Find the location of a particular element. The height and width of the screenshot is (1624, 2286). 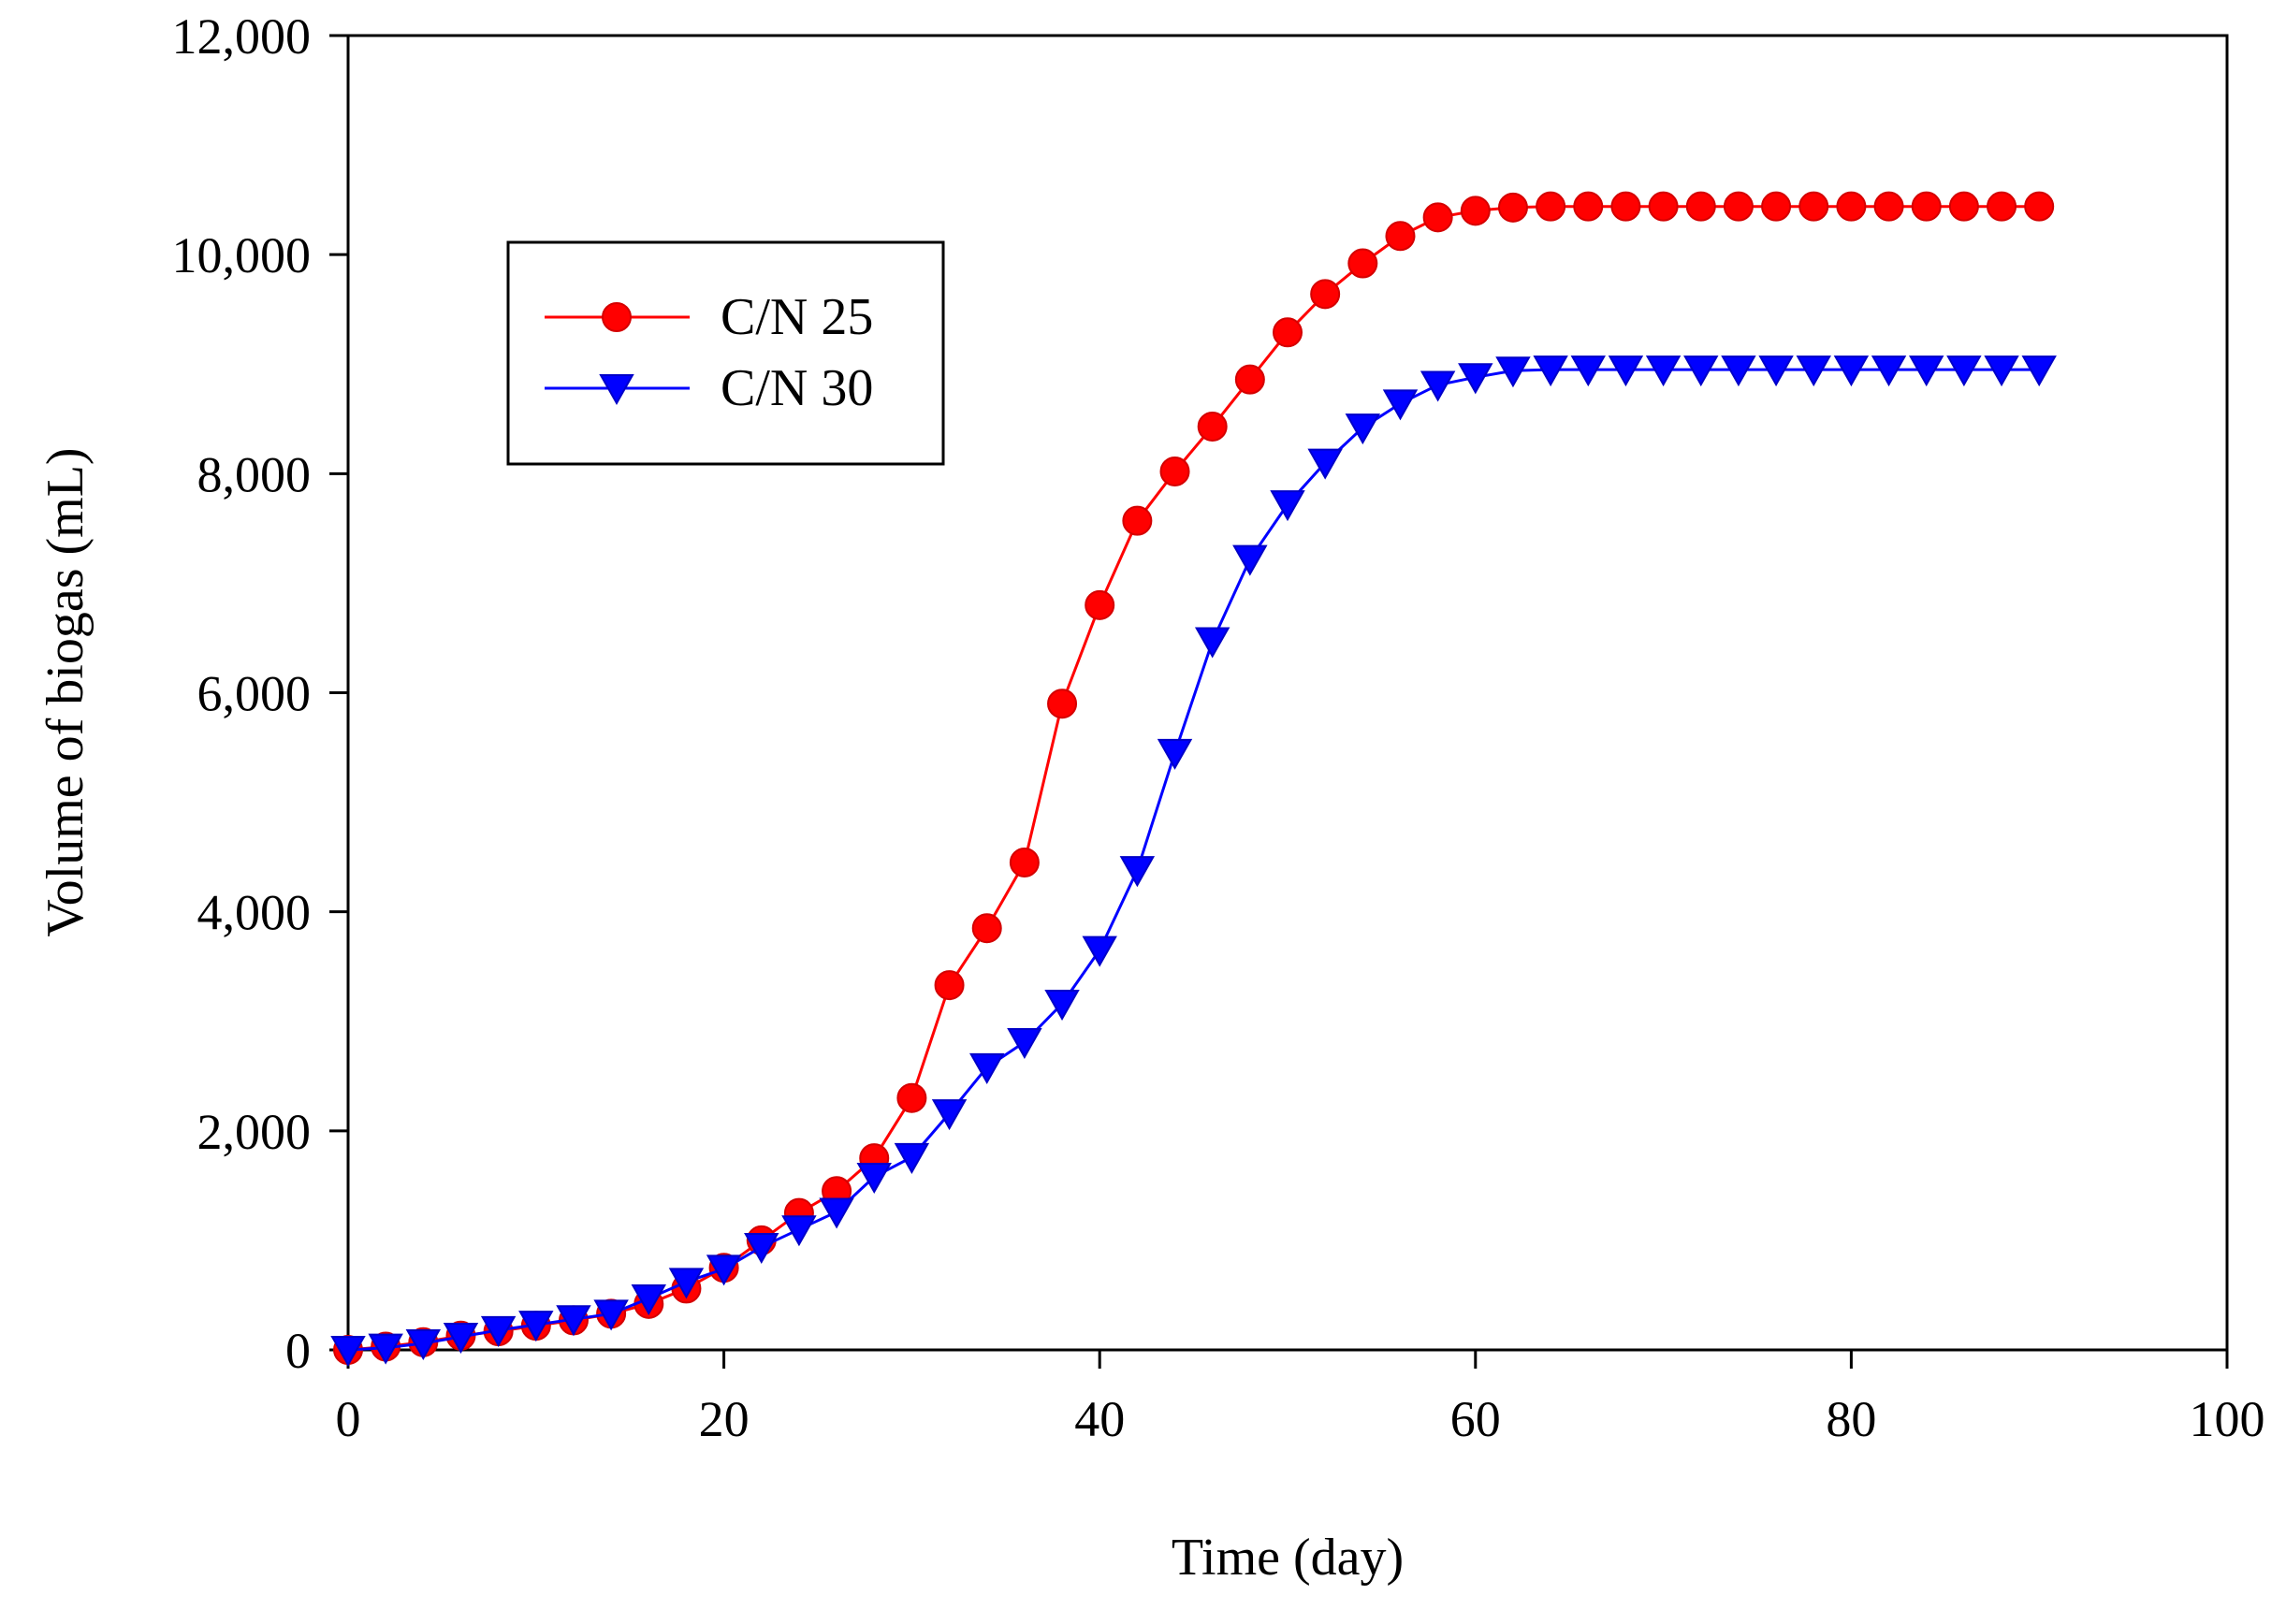

legend-box is located at coordinates (725, 353).